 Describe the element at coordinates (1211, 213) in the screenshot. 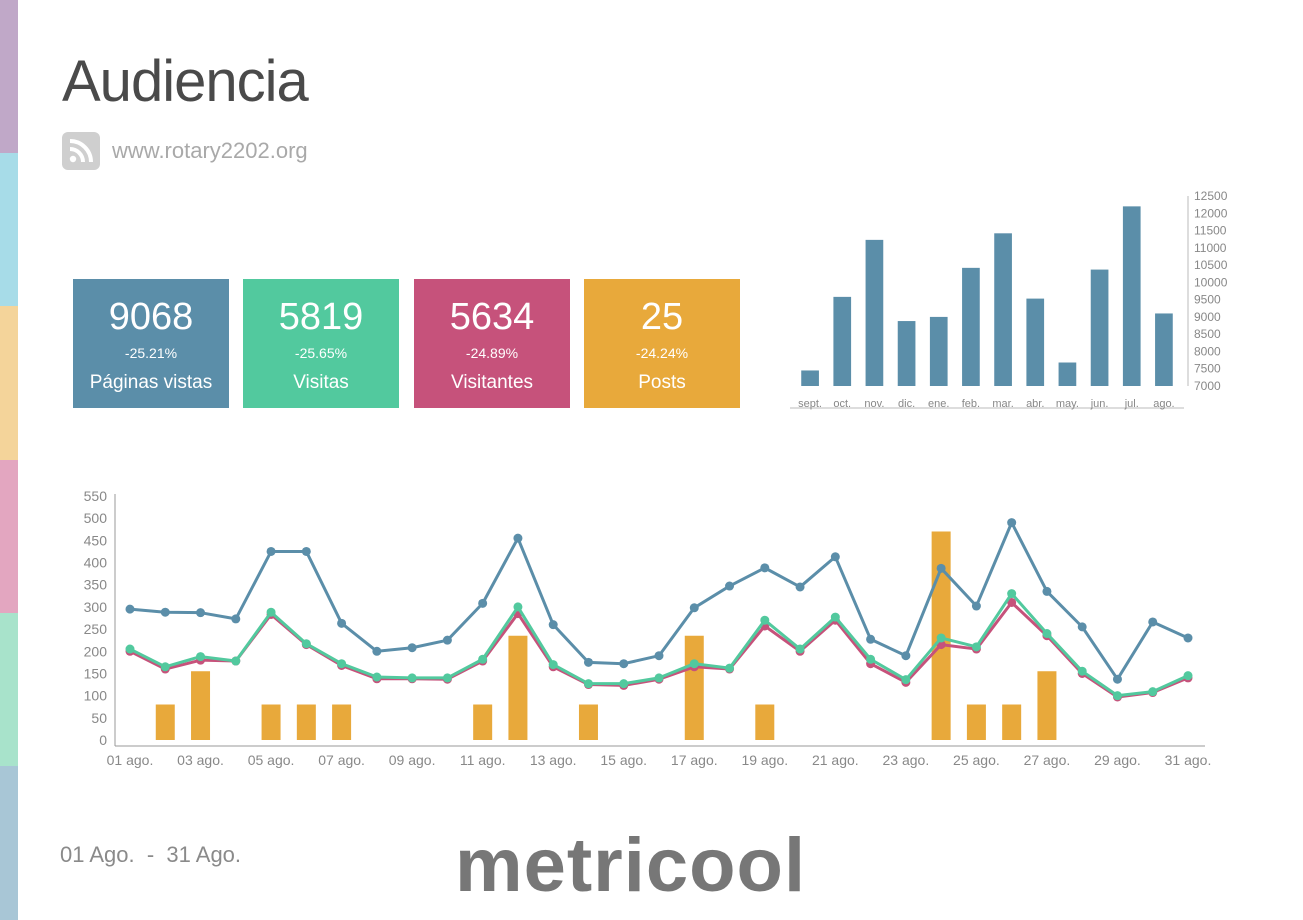

I see `y-tick-label: 12000` at that location.